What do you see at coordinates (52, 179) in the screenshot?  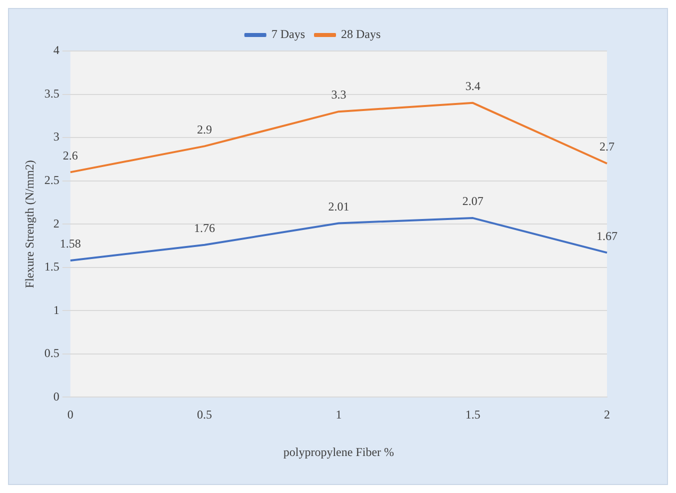 I see `y-tick-label: 2.5` at bounding box center [52, 179].